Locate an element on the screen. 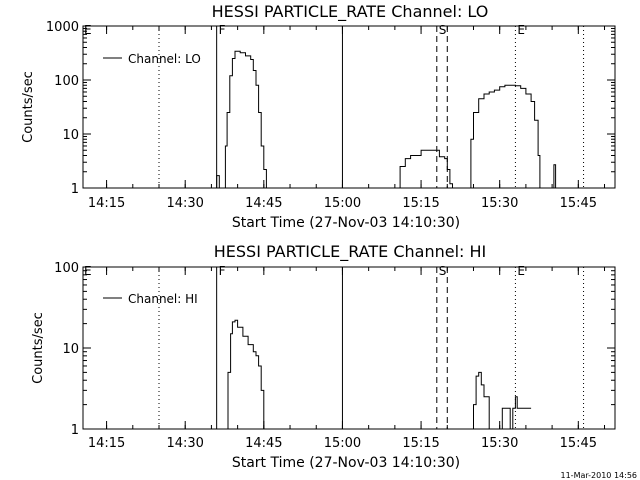 The image size is (640, 480). legend-label: Channel: LO is located at coordinates (164, 59).